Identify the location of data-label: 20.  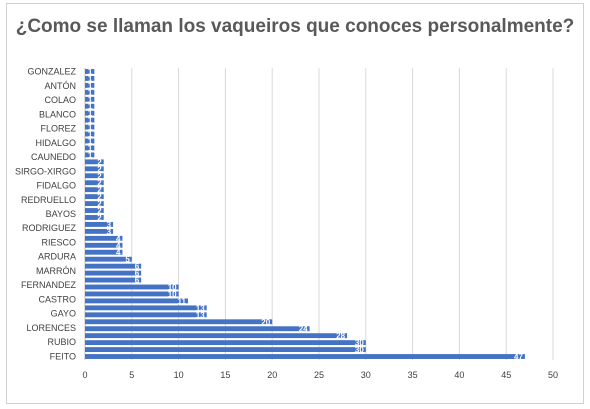
(265, 322).